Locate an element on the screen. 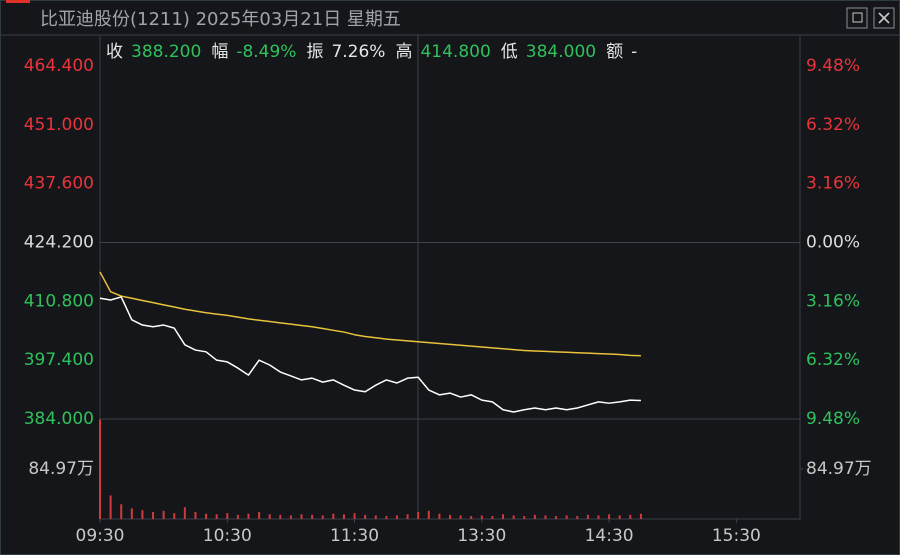 The width and height of the screenshot is (900, 555). x-tick-label: 09:30 is located at coordinates (100, 536).